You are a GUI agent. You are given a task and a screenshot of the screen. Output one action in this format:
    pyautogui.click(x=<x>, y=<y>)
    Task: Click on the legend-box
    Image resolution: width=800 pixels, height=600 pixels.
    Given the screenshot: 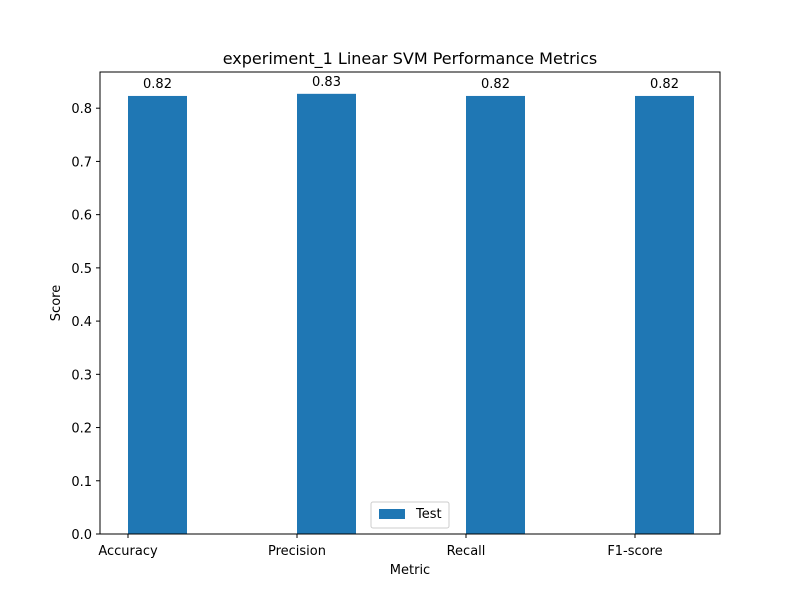 What is the action you would take?
    pyautogui.click(x=410, y=515)
    